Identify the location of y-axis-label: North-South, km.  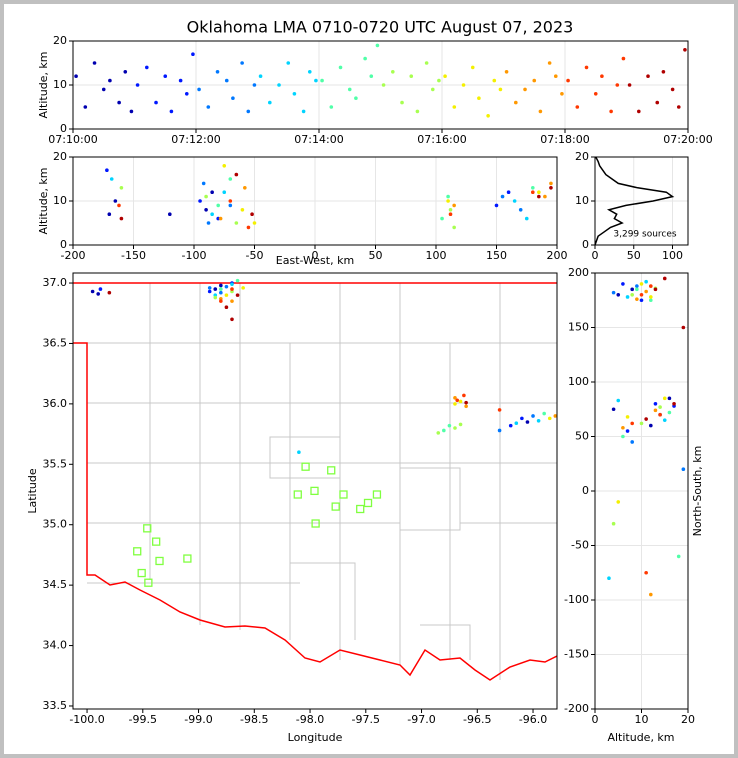
(697, 491).